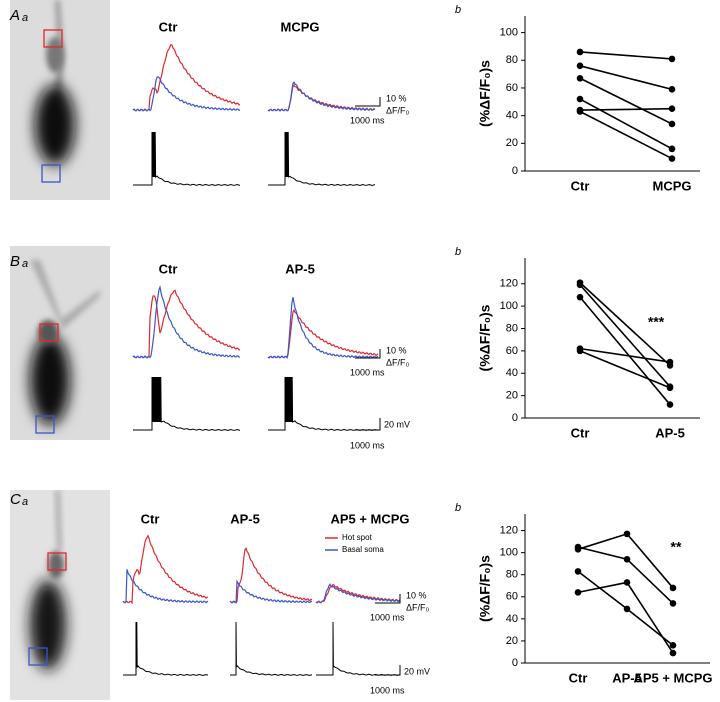  Describe the element at coordinates (656, 322) in the screenshot. I see `significance: ***` at that location.